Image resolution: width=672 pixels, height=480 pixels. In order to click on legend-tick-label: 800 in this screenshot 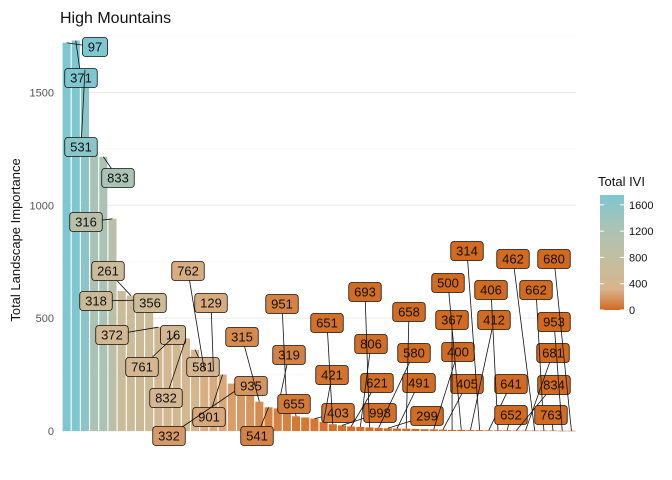, I will do `click(638, 258)`.